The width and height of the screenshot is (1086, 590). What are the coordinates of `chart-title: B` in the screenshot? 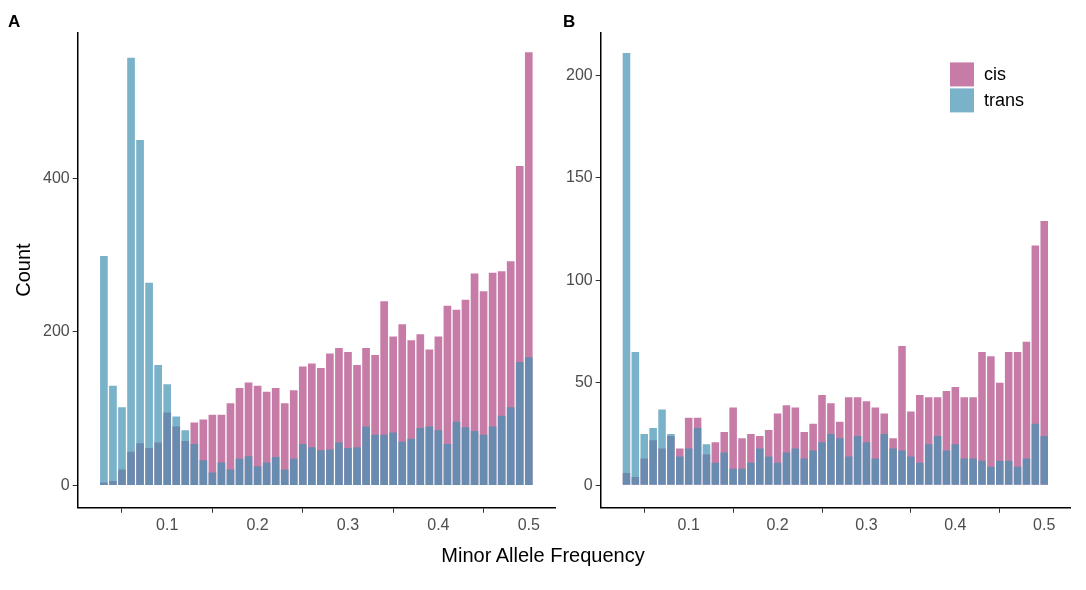 It's located at (569, 21).